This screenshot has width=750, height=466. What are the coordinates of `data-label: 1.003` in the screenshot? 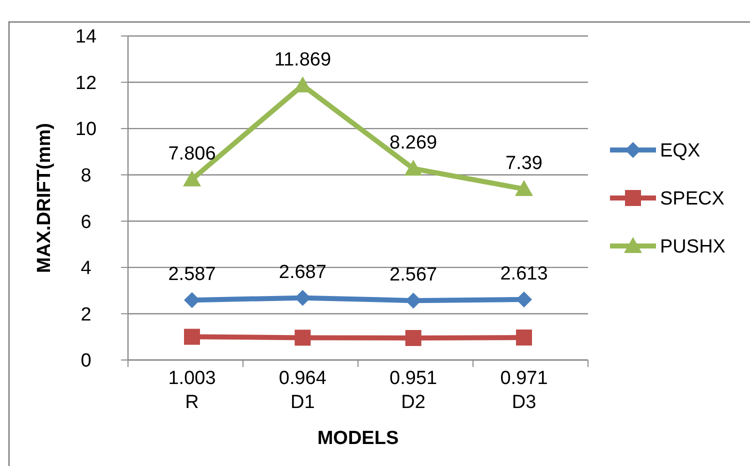 It's located at (192, 378).